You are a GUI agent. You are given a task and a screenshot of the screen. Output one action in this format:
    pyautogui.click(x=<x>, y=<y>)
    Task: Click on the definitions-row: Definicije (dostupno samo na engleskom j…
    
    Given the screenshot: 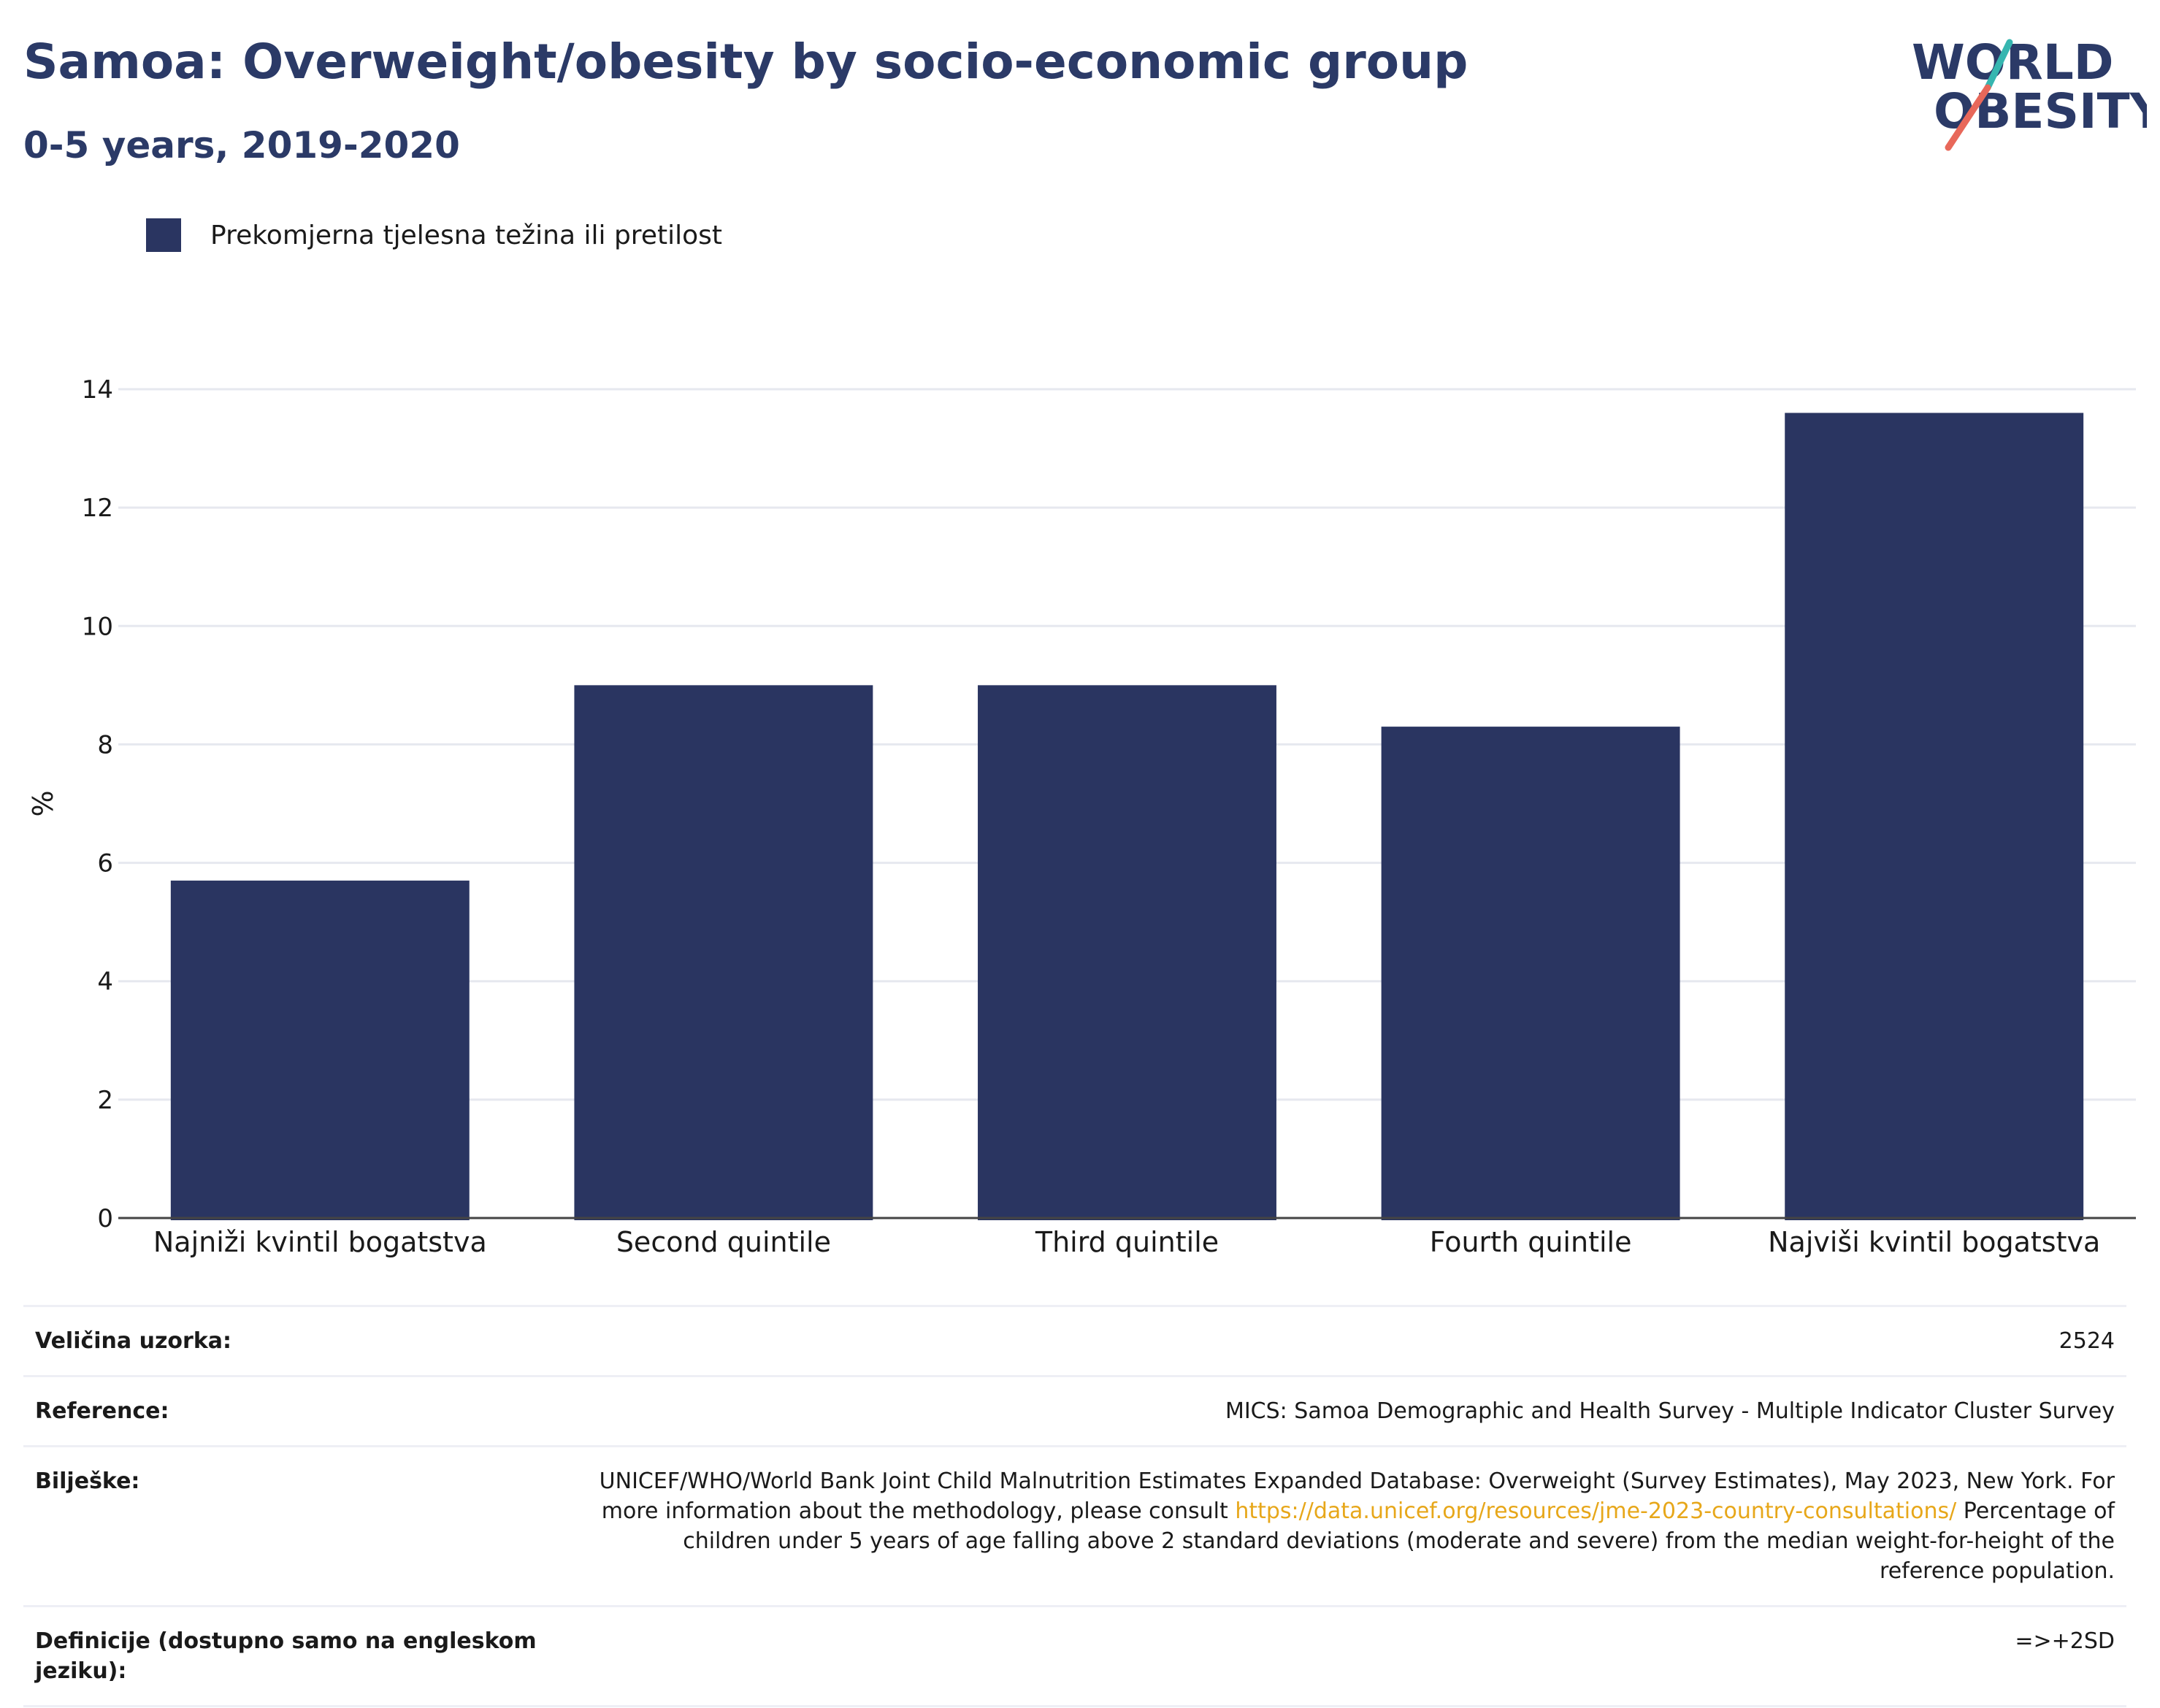 What is the action you would take?
    pyautogui.click(x=1074, y=1656)
    